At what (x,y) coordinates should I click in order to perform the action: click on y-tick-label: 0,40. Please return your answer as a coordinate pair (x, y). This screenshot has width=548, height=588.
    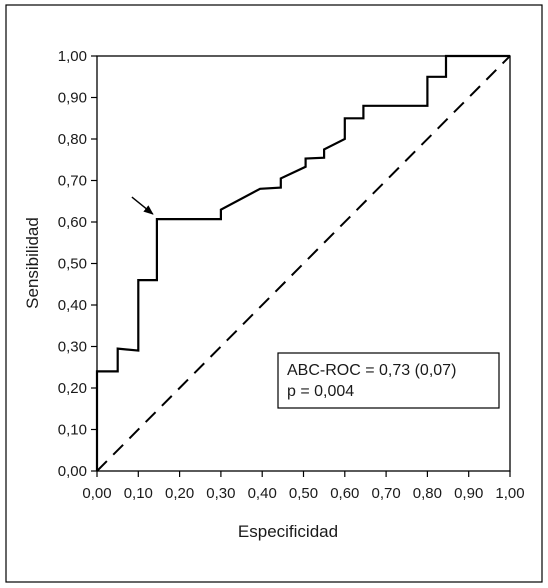
    Looking at the image, I should click on (72, 305).